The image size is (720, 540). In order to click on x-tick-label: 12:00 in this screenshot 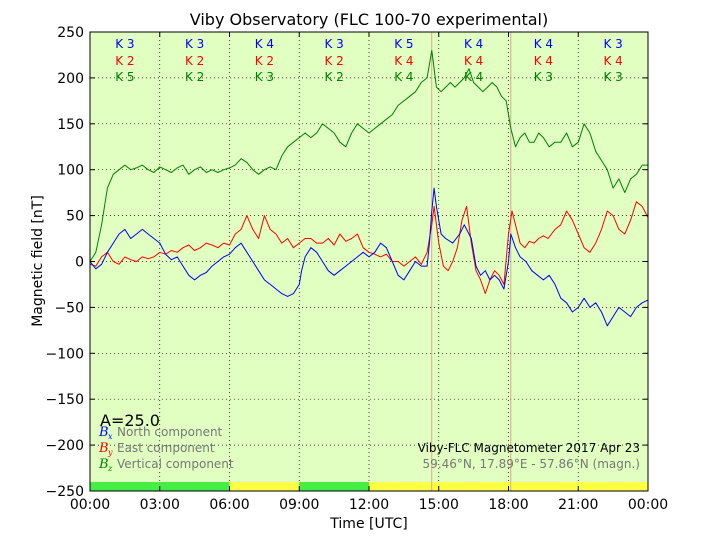, I will do `click(369, 505)`.